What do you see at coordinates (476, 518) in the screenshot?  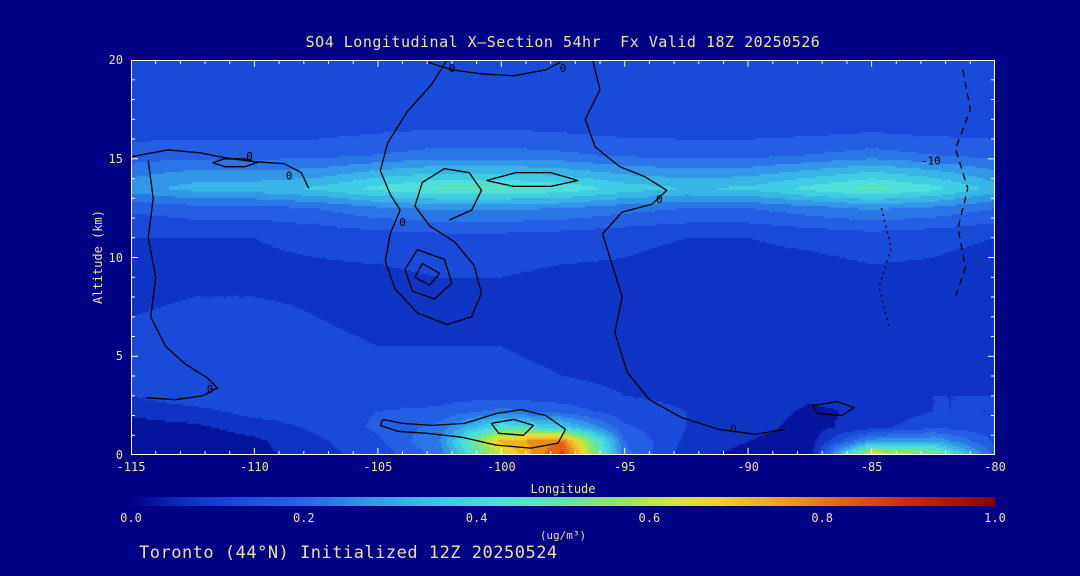 I see `colorbar-tick-label: 0.4` at bounding box center [476, 518].